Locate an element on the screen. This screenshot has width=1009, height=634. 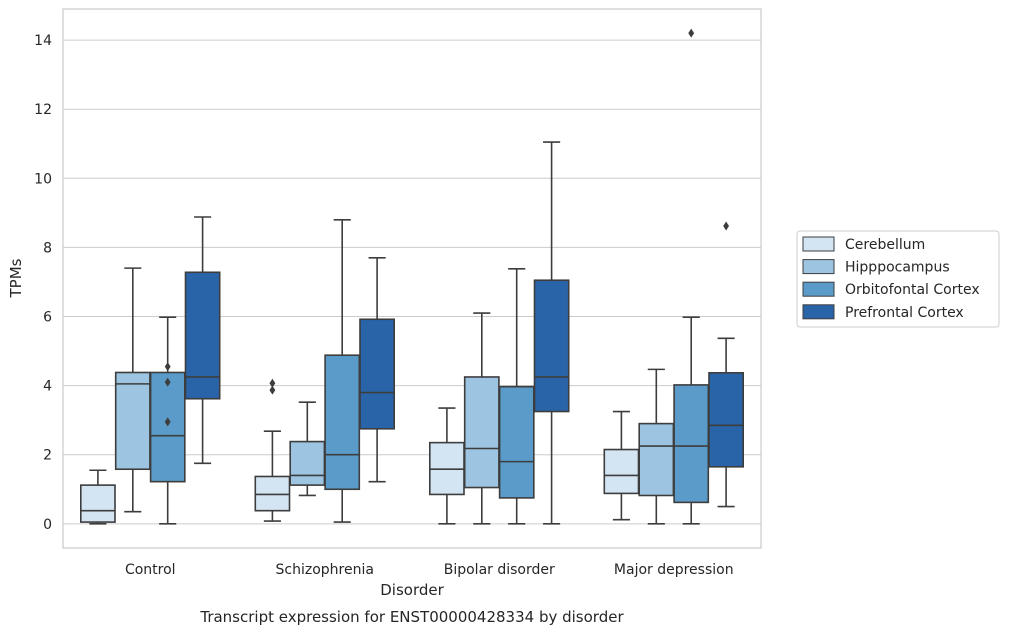
y-tick-label-8: 8 is located at coordinates (47, 248).